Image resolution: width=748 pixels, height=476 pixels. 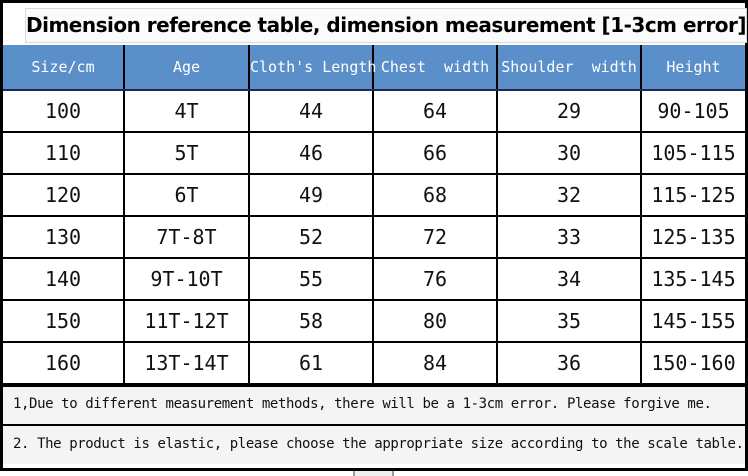 What do you see at coordinates (435, 111) in the screenshot?
I see `cell-chest: 64` at bounding box center [435, 111].